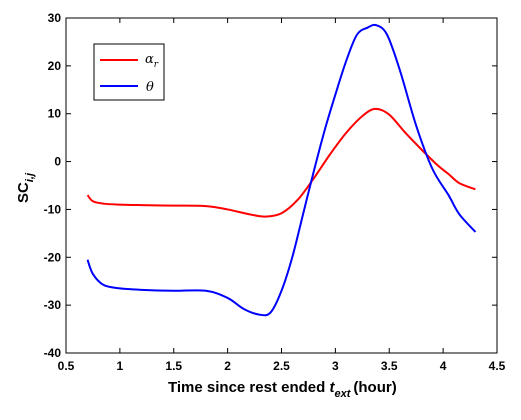  Describe the element at coordinates (23, 192) in the screenshot. I see `y-axis-label-main: SC` at that location.